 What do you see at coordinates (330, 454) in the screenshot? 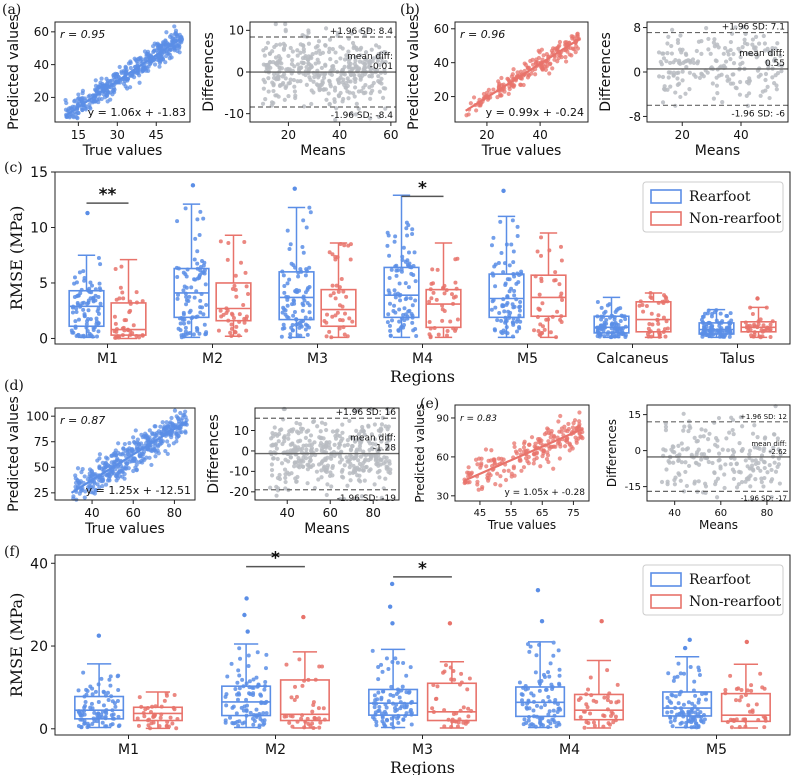
I see `data-points` at bounding box center [330, 454].